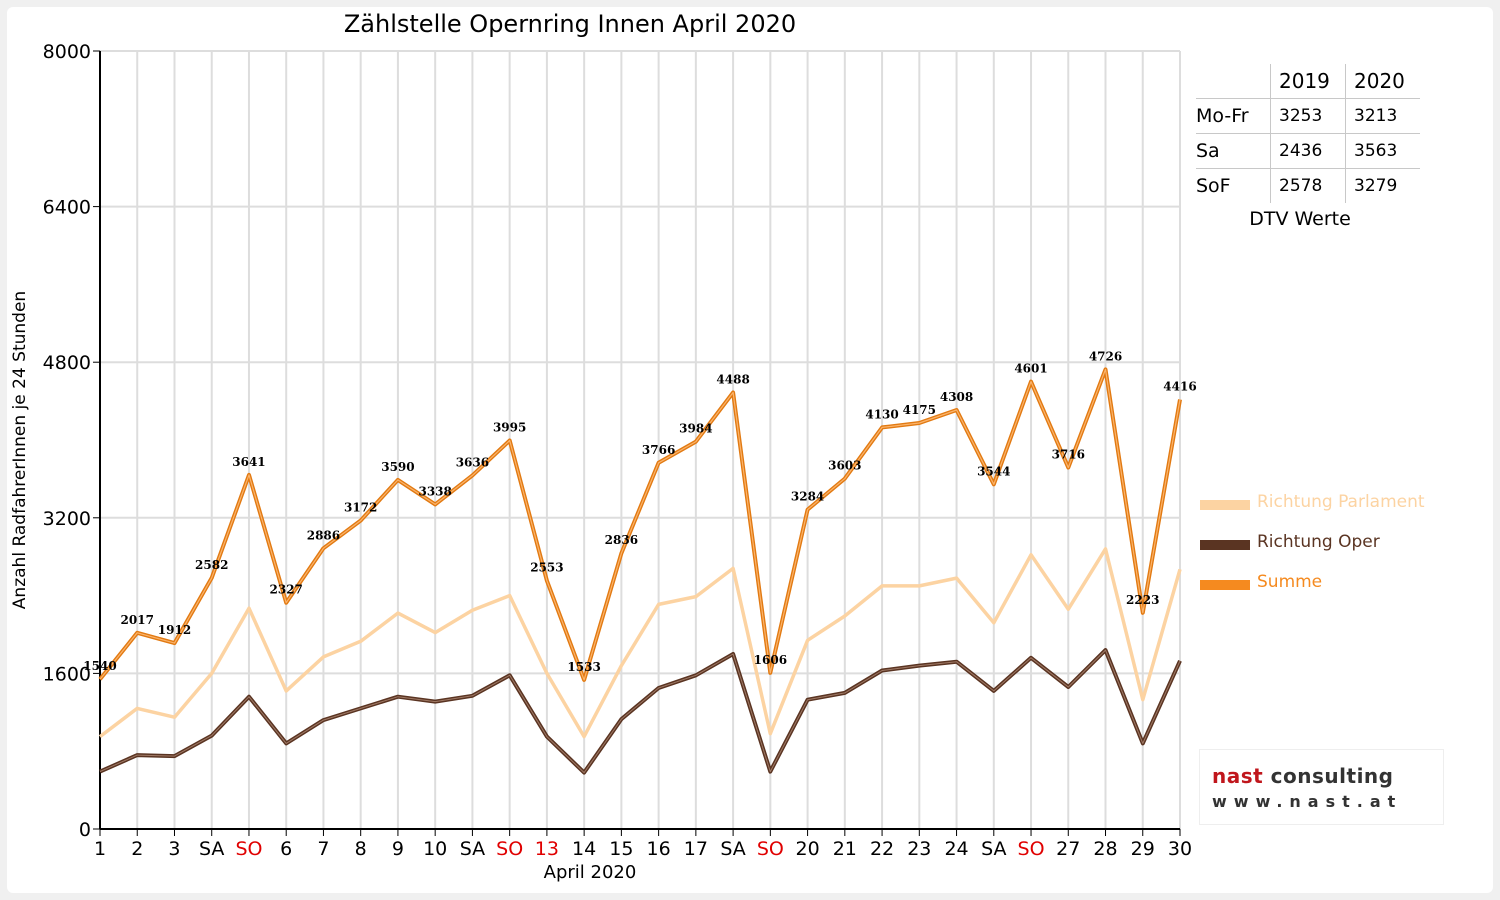 The width and height of the screenshot is (1500, 900). I want to click on y-tick-label: 1600, so click(67, 674).